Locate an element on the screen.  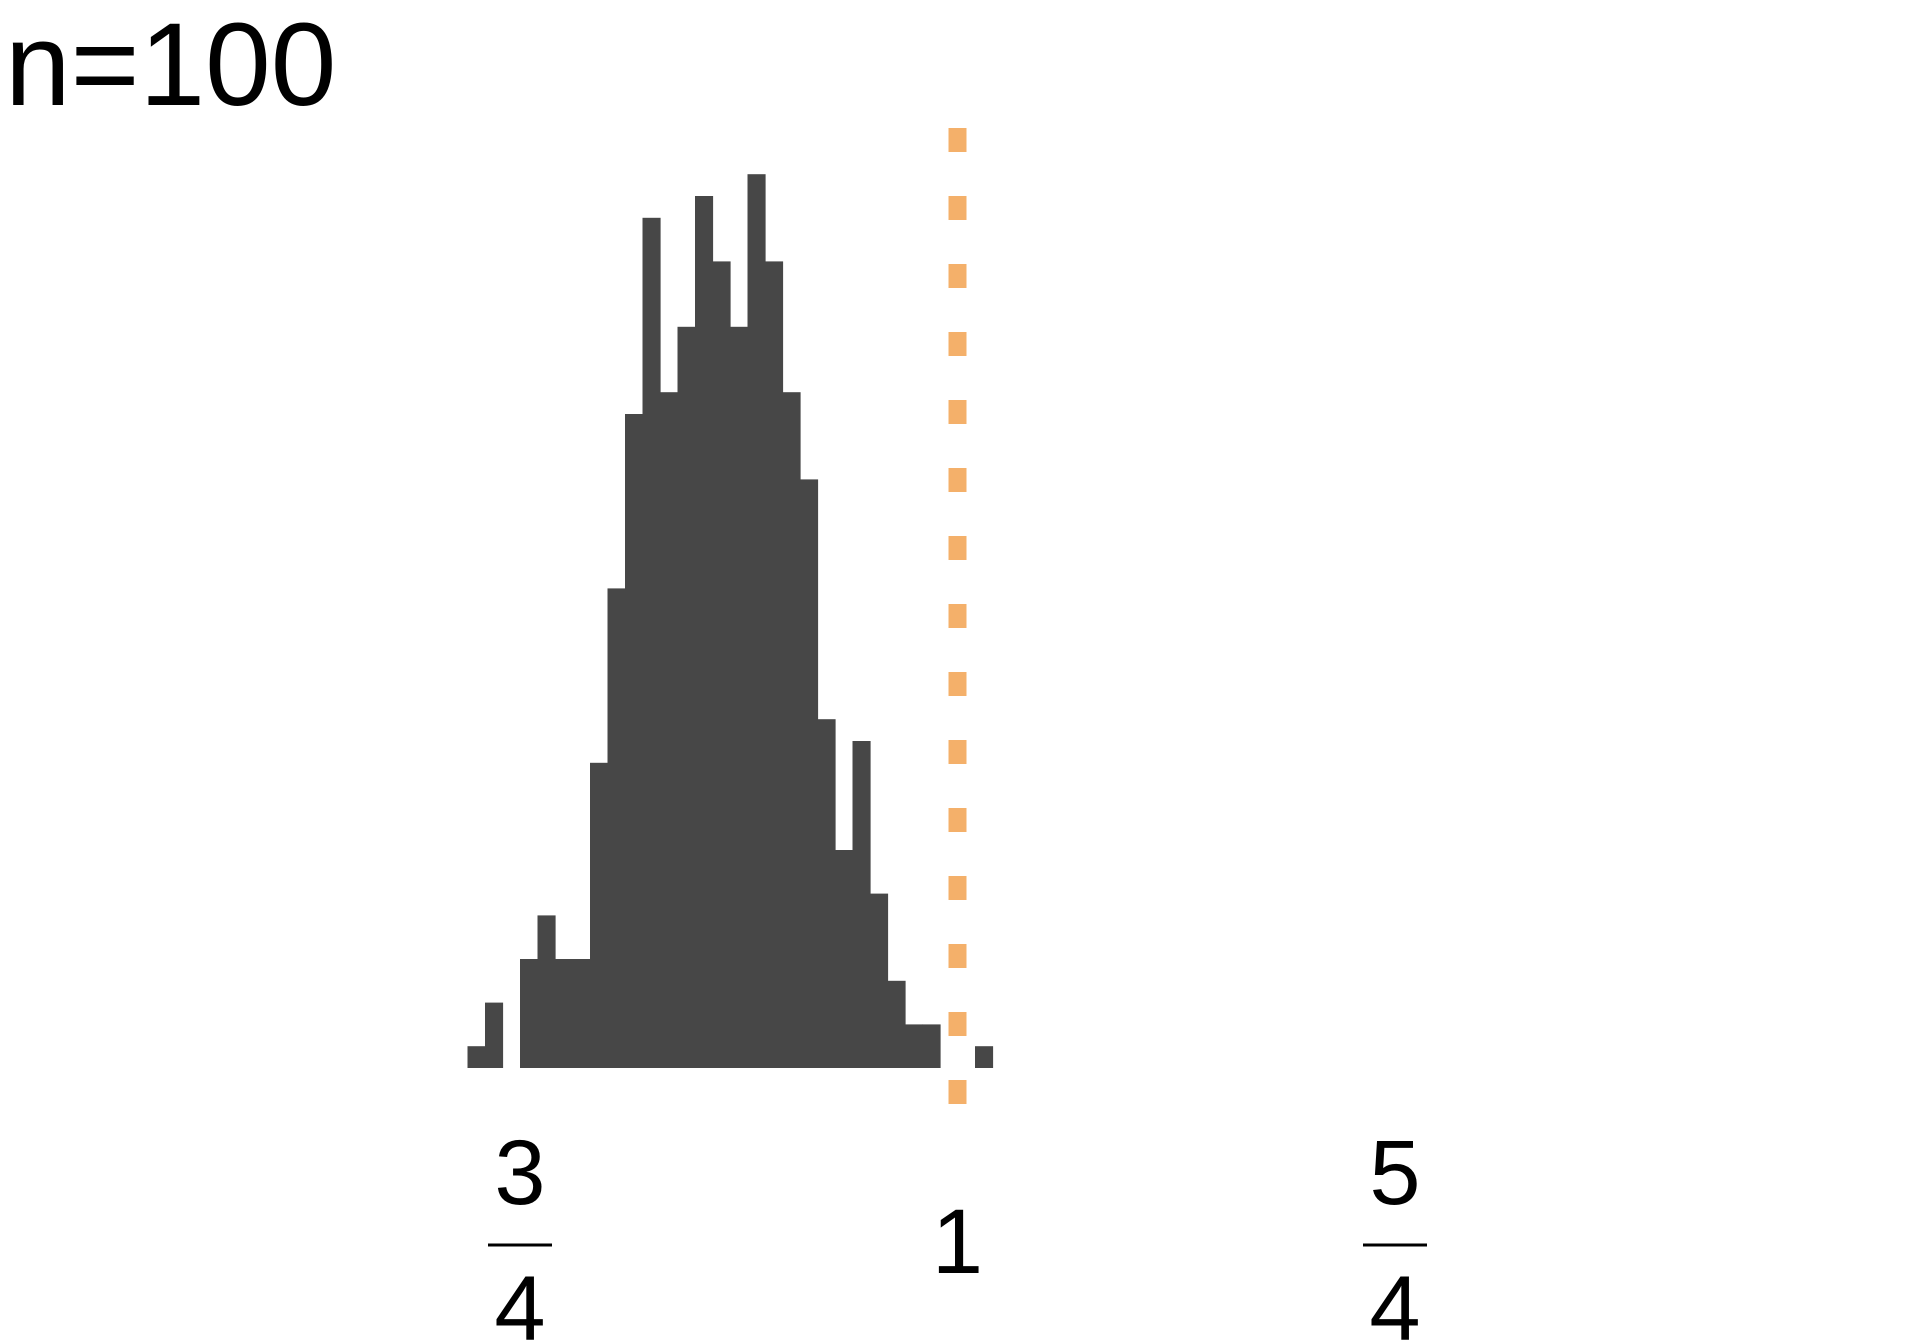
x-tick-numerator: 5 is located at coordinates (1394, 1173).